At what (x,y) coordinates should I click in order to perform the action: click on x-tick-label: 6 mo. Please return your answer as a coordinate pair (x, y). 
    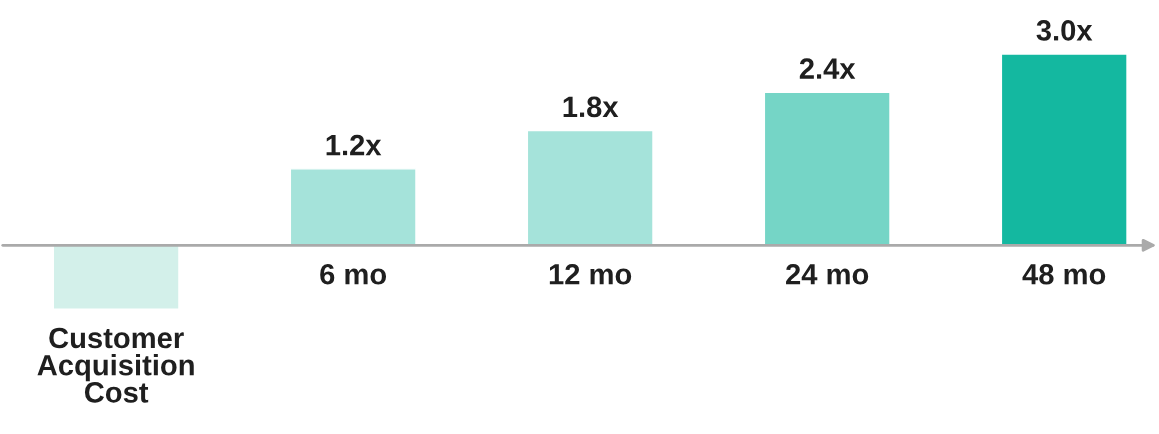
    Looking at the image, I should click on (353, 274).